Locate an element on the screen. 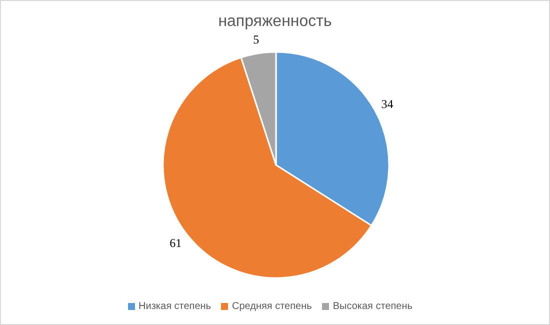  data-label: 34 is located at coordinates (387, 103).